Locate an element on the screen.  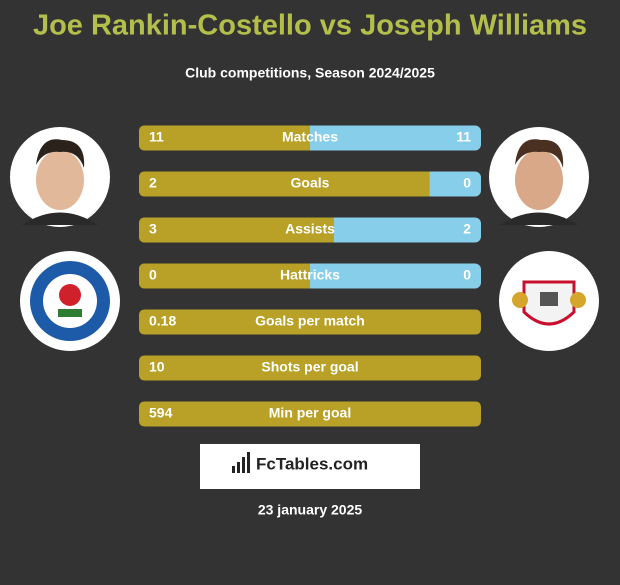
left-value: 0 is located at coordinates (153, 275).